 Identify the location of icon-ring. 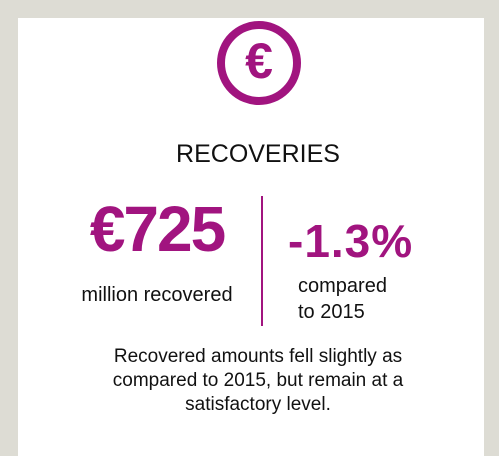
(259, 63).